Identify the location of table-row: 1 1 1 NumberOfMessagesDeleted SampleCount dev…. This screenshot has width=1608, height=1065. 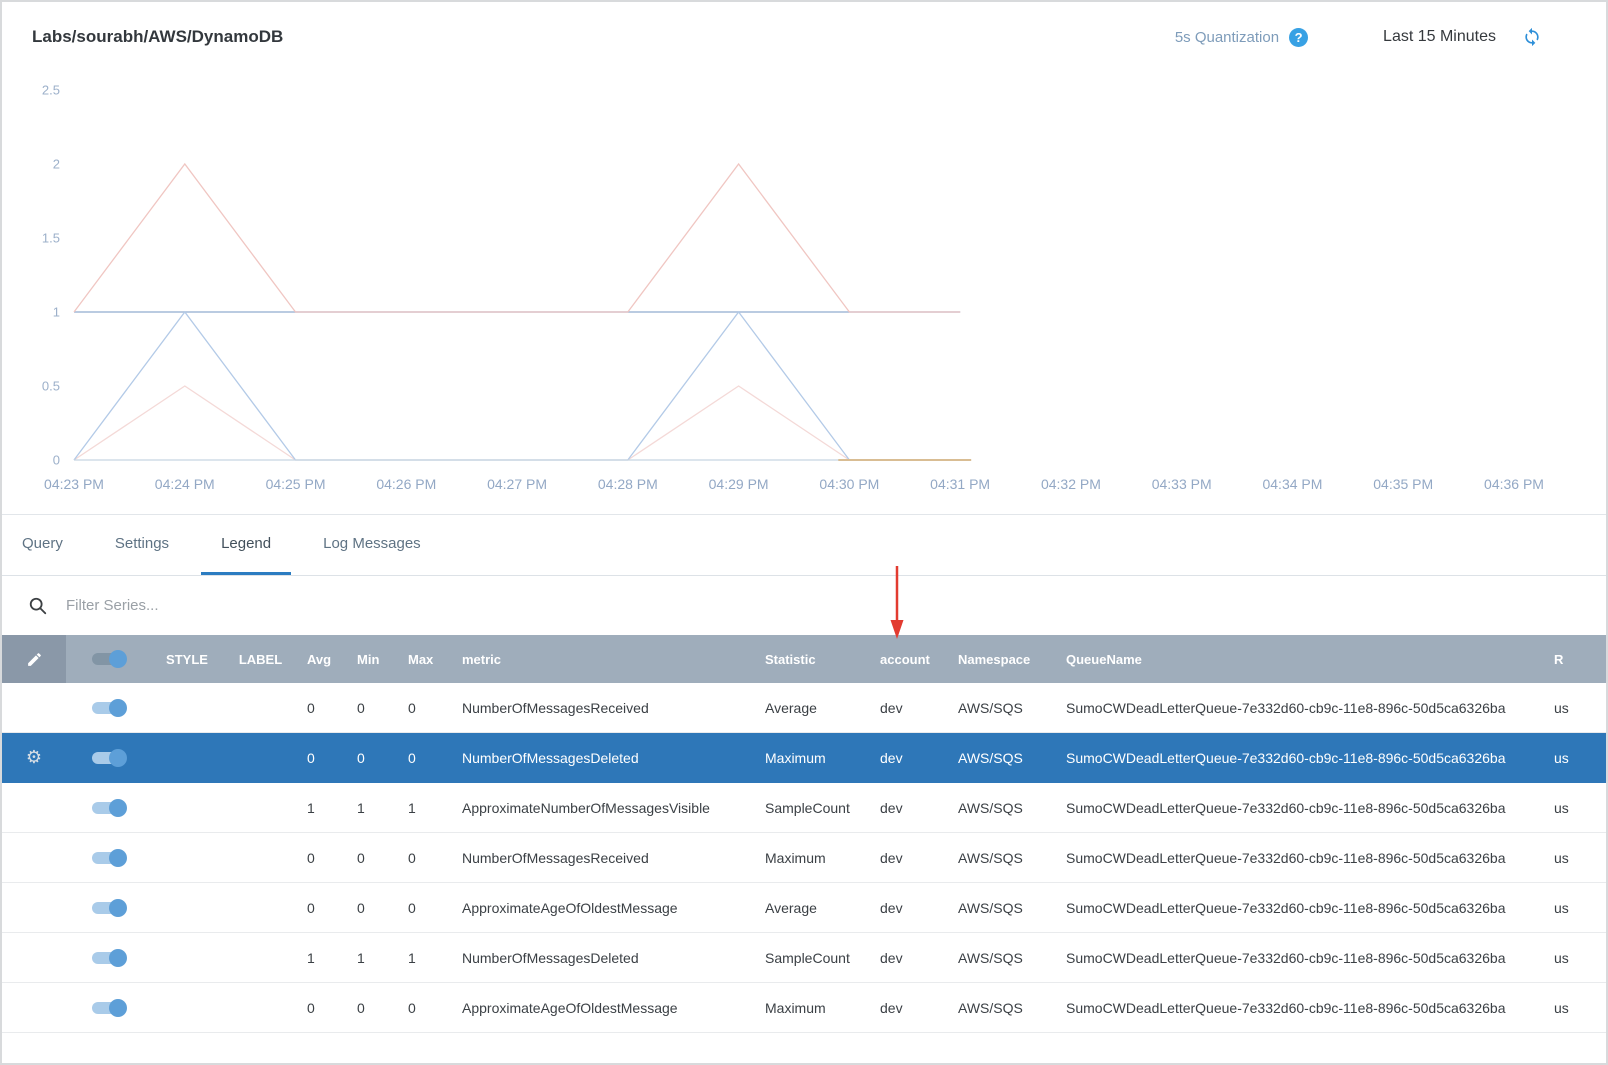
(804, 958).